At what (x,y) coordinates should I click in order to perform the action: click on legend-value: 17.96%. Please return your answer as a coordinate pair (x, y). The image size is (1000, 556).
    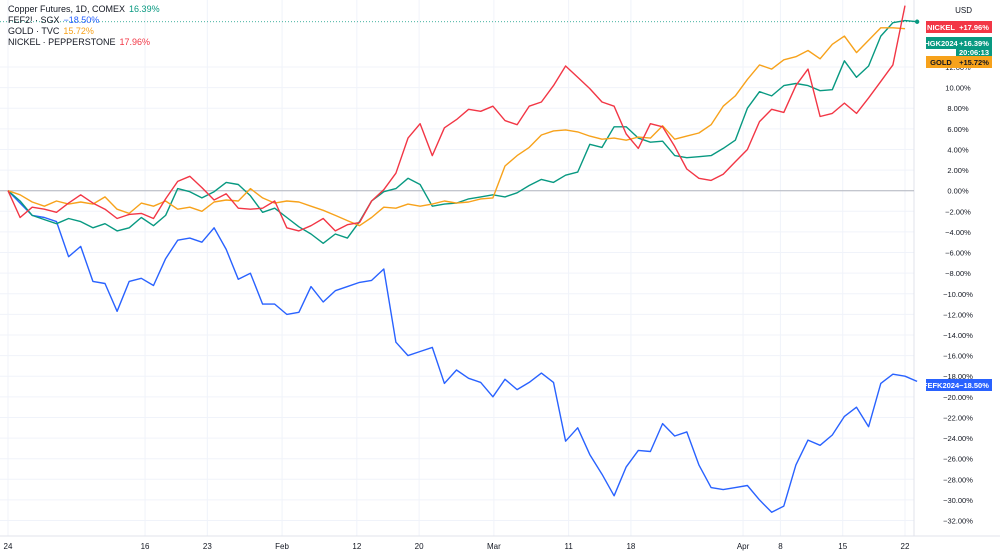
    Looking at the image, I should click on (135, 42).